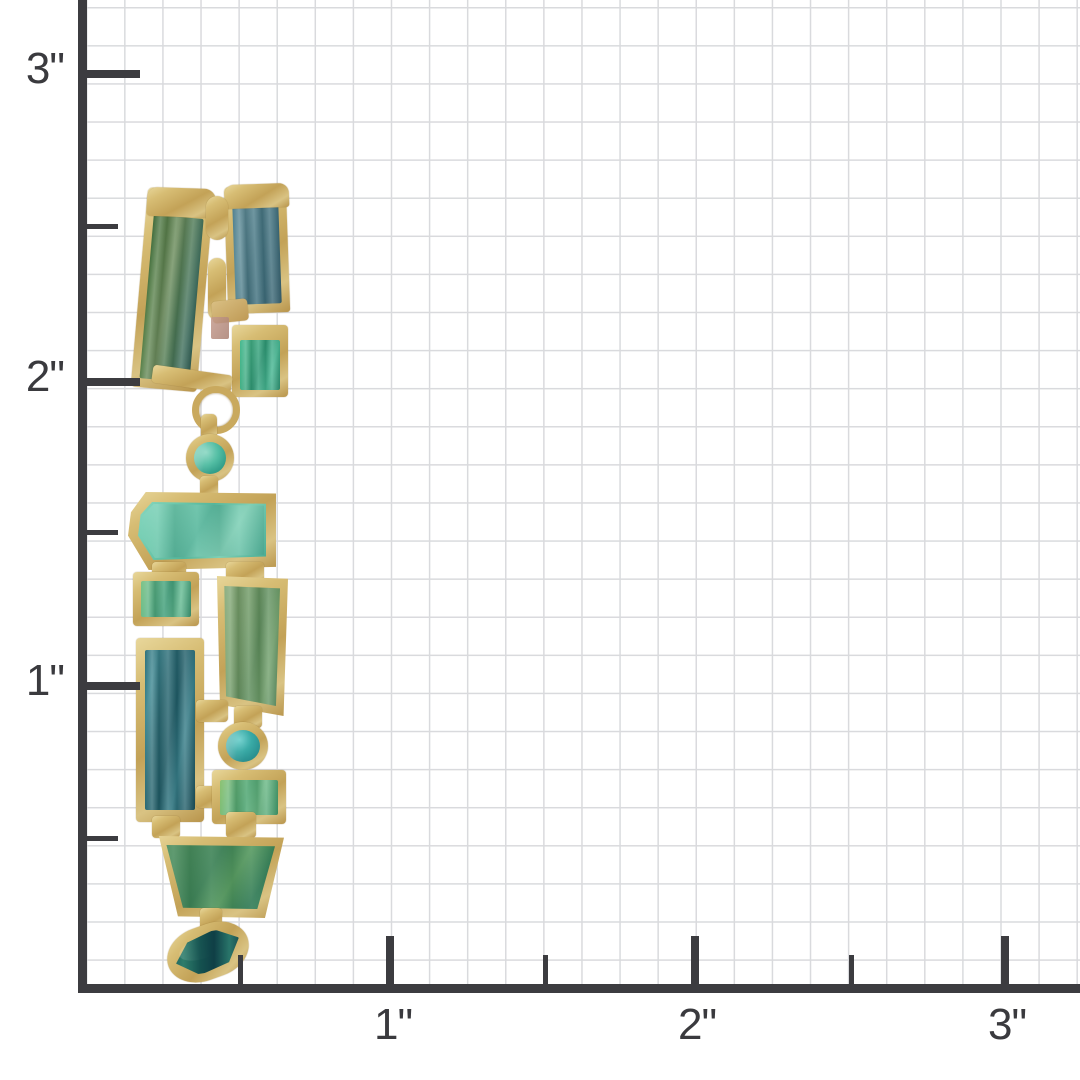 The image size is (1080, 1080). I want to click on y-tick-minor-1-5in, so click(102, 532).